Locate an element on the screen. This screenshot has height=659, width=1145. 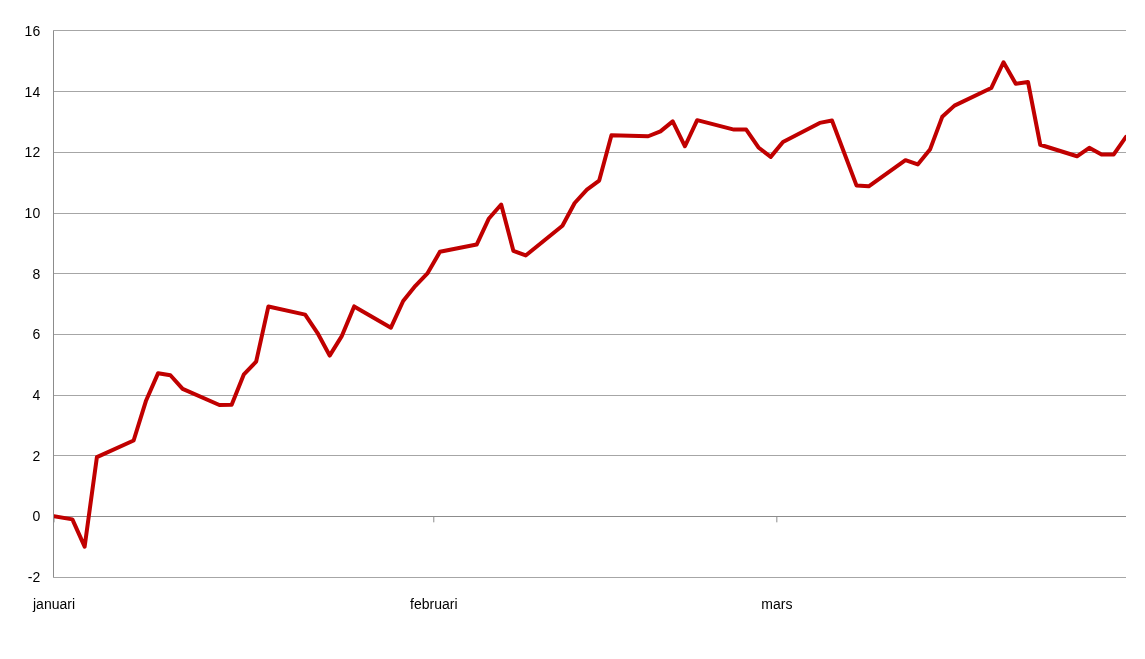
x-tick-label: februari is located at coordinates (434, 603).